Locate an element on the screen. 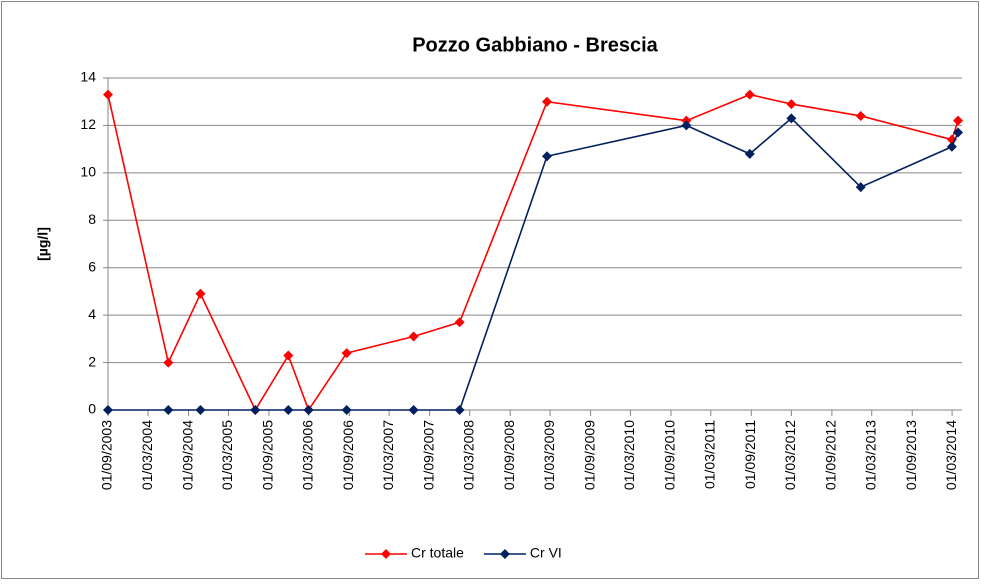 The height and width of the screenshot is (586, 981). y-tick-label: 8 is located at coordinates (92, 219).